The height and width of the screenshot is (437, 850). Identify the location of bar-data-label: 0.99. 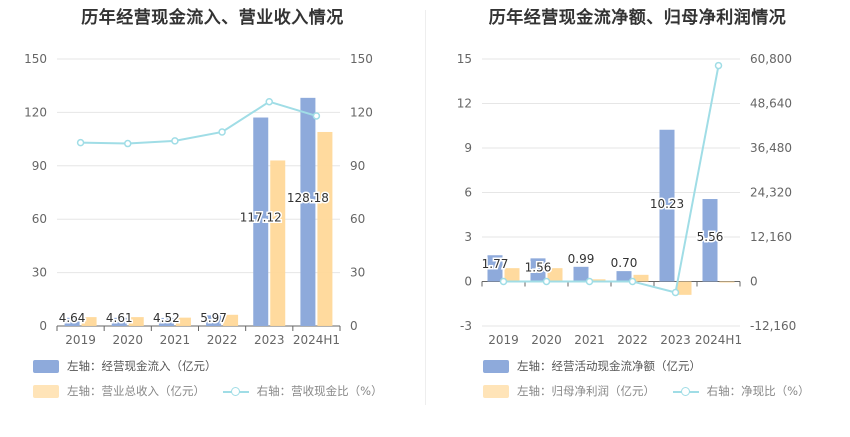
(581, 259).